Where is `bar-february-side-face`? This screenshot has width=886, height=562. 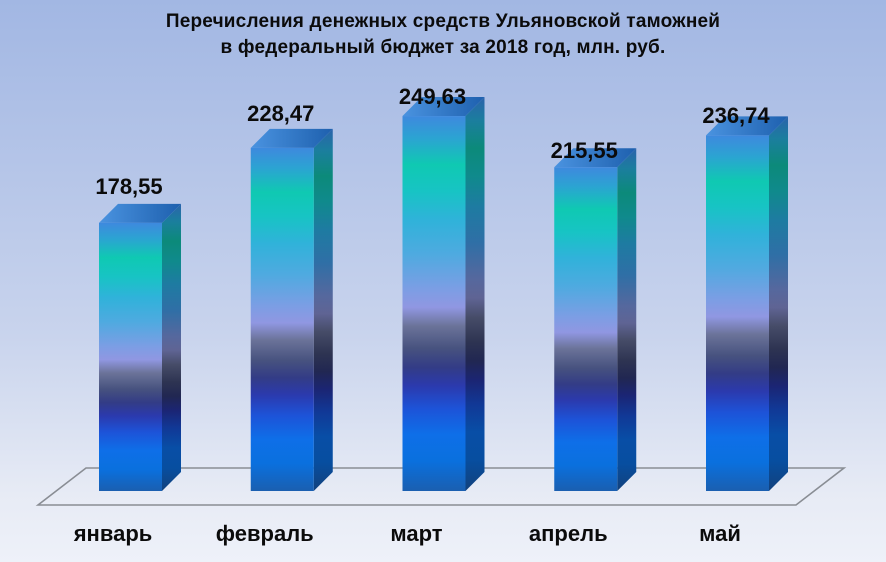 bar-february-side-face is located at coordinates (323, 309).